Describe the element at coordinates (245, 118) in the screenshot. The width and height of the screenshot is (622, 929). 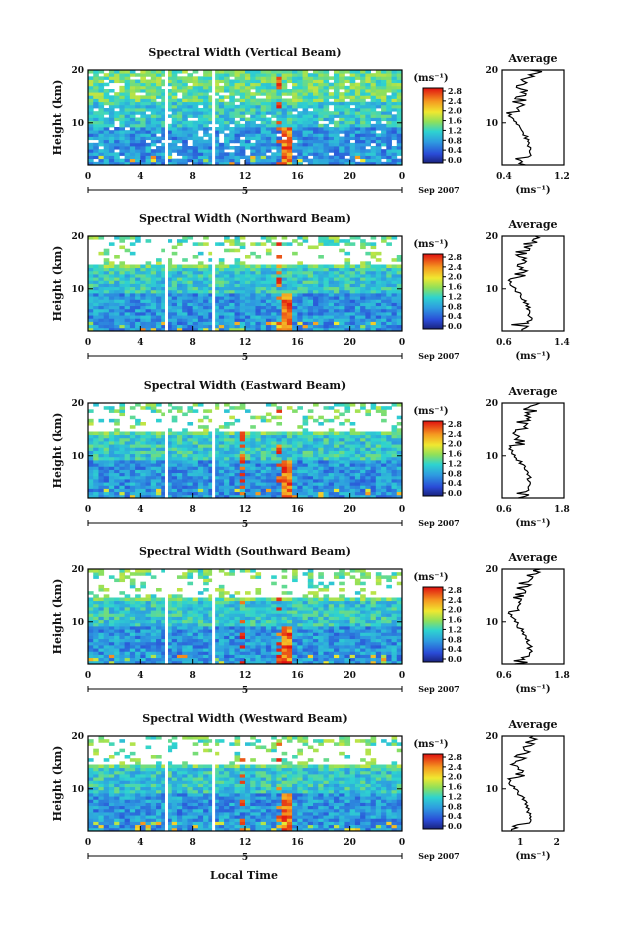
I see `heatmap-cells` at that location.